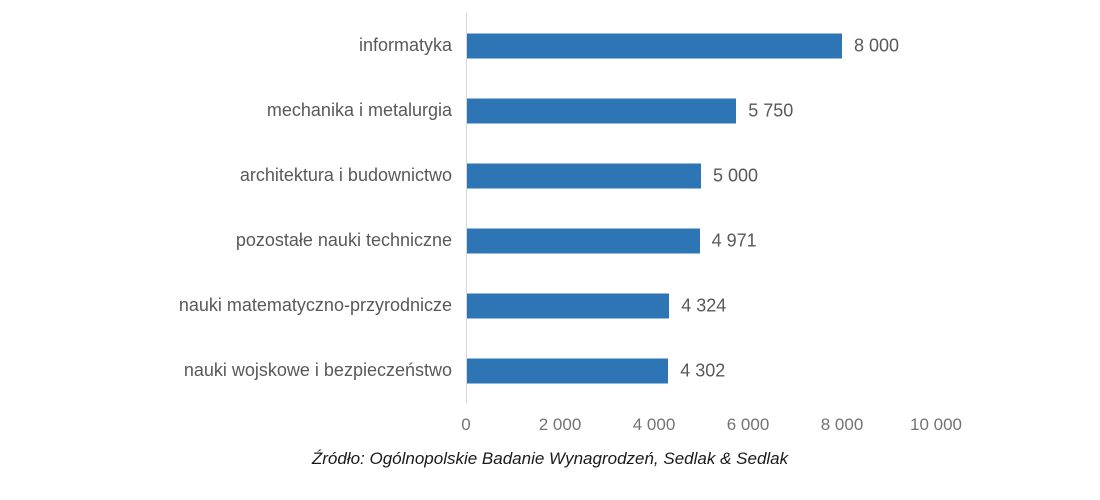  I want to click on category-label: informatyka, so click(405, 45).